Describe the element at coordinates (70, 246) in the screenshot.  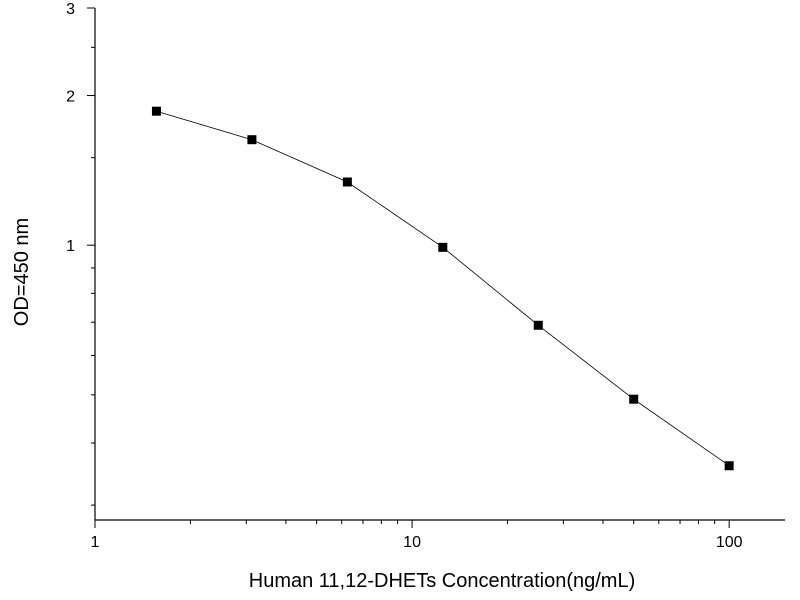
I see `y-tick-label: 1` at that location.